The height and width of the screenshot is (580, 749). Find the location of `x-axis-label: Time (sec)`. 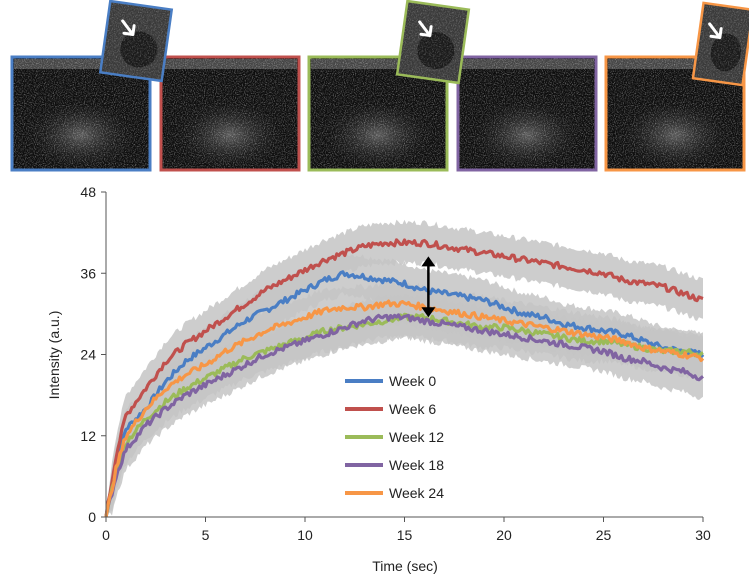

x-axis-label: Time (sec) is located at coordinates (405, 566).